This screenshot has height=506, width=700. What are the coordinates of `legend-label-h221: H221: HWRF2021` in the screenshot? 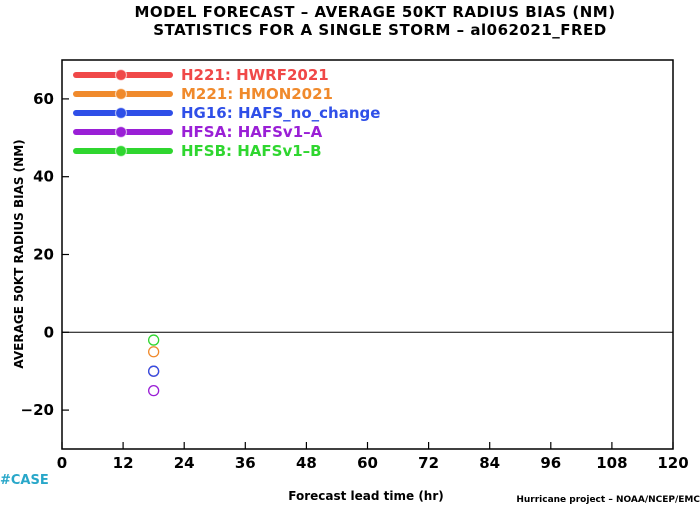 It's located at (255, 75).